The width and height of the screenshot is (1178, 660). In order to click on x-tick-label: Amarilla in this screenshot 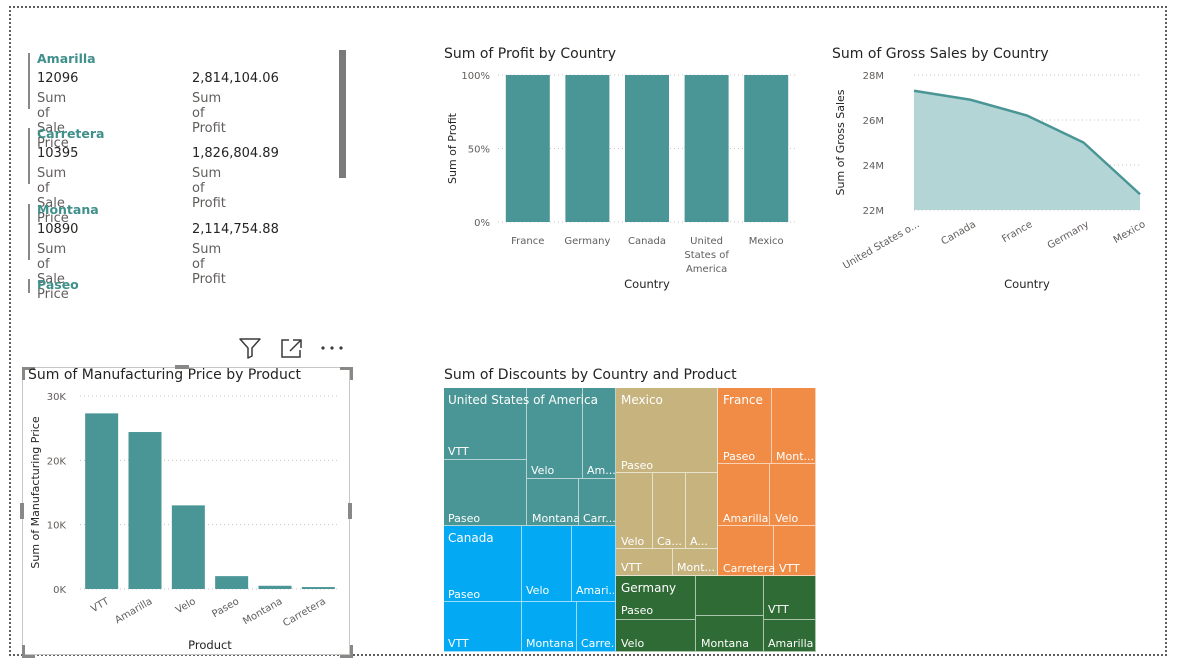, I will do `click(133, 611)`.